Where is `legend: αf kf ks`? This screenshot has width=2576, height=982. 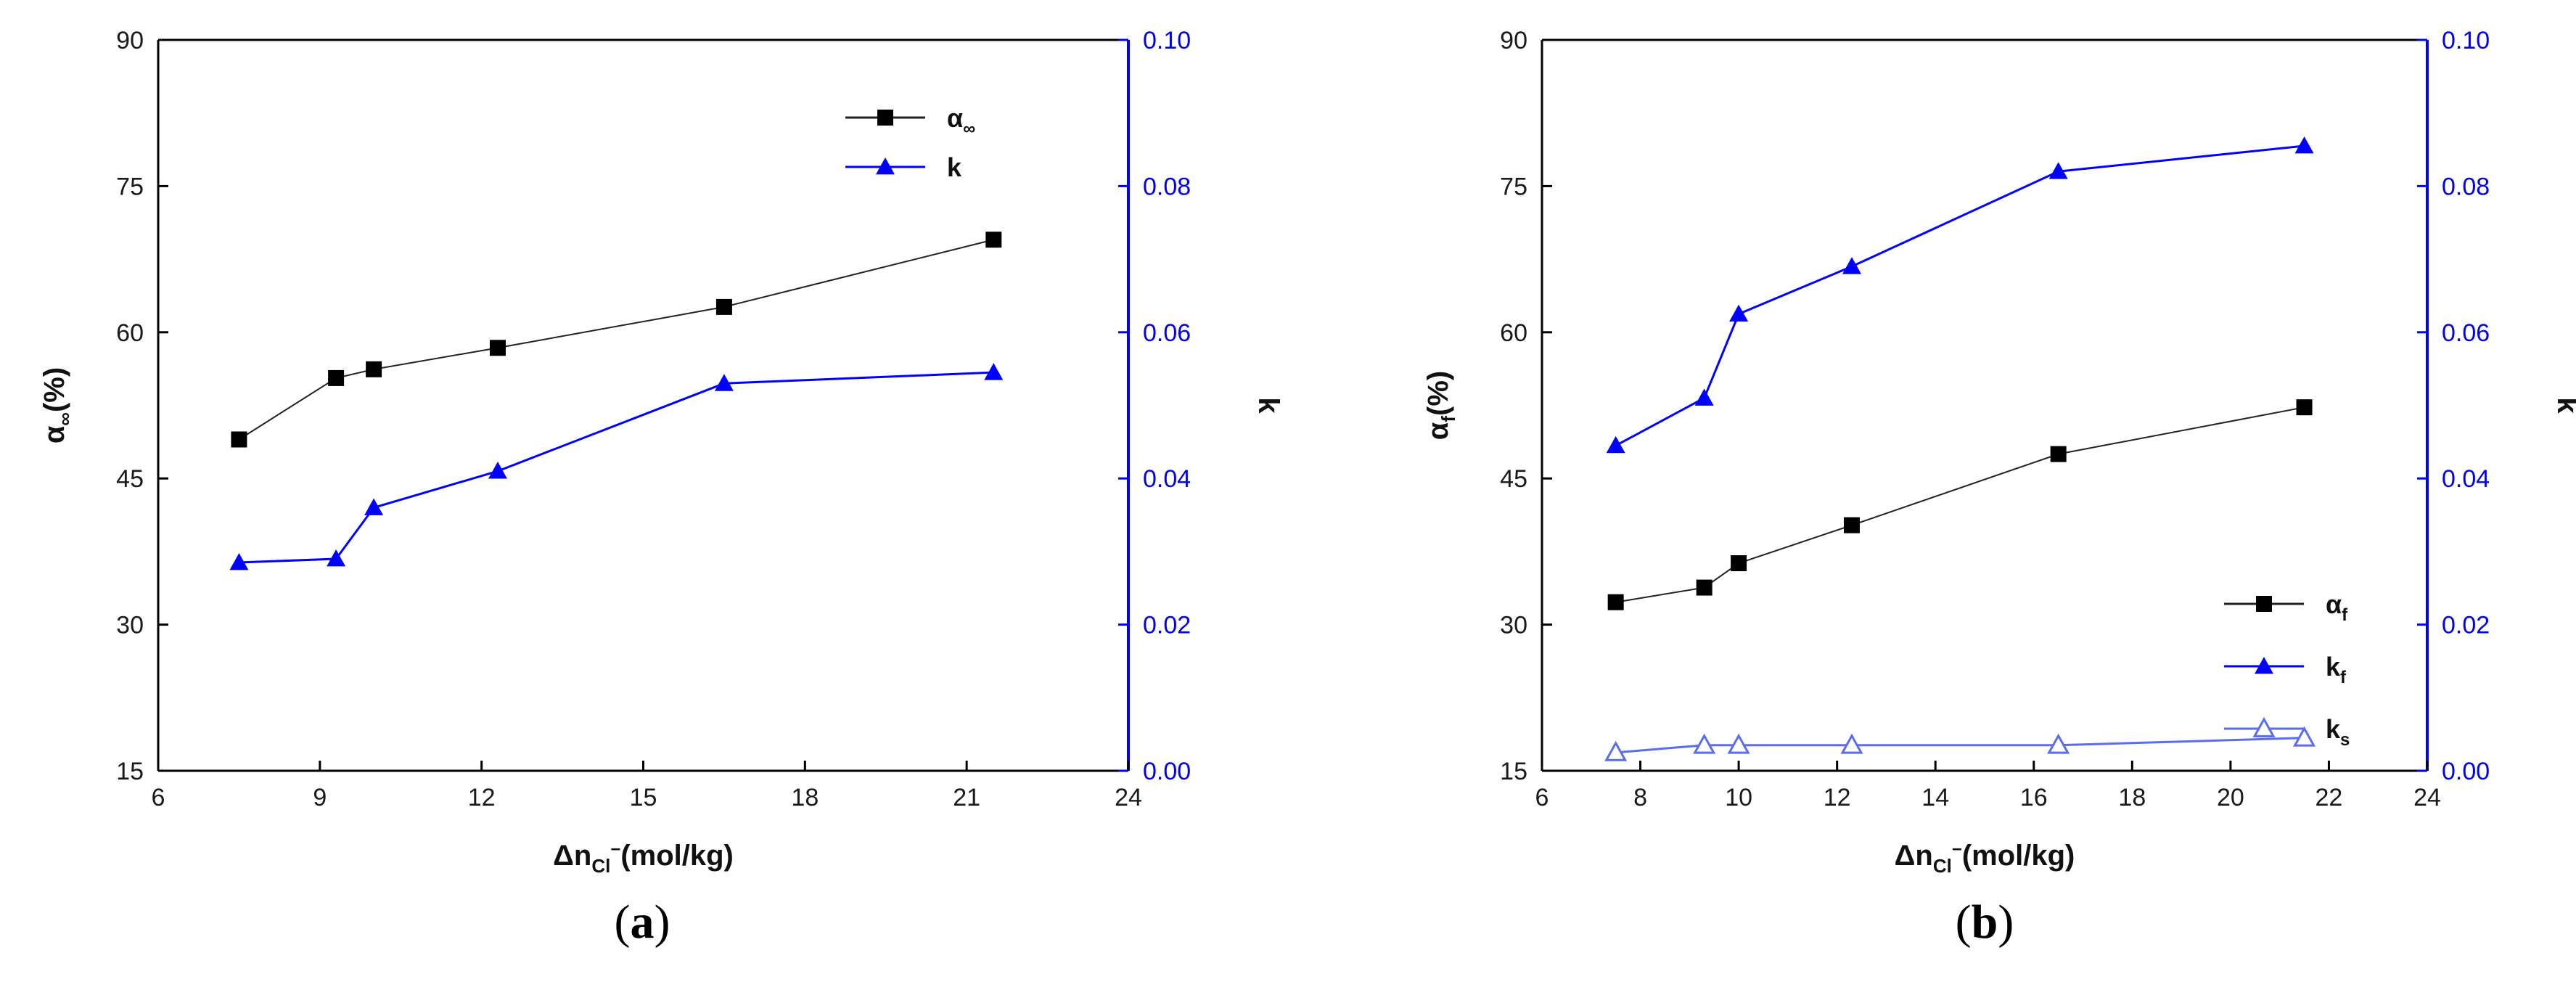 legend: αf kf ks is located at coordinates (2287, 670).